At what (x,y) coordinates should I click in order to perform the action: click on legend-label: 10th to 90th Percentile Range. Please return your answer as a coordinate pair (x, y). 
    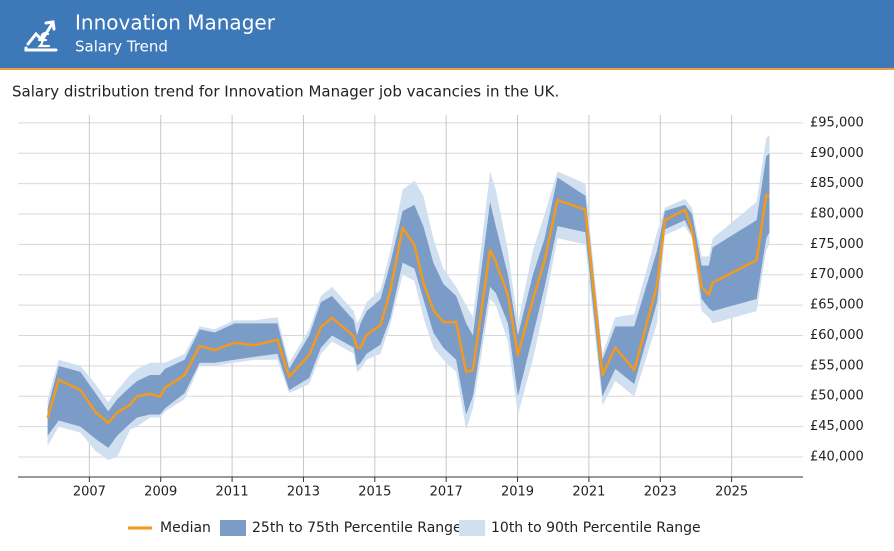
    Looking at the image, I should click on (596, 528).